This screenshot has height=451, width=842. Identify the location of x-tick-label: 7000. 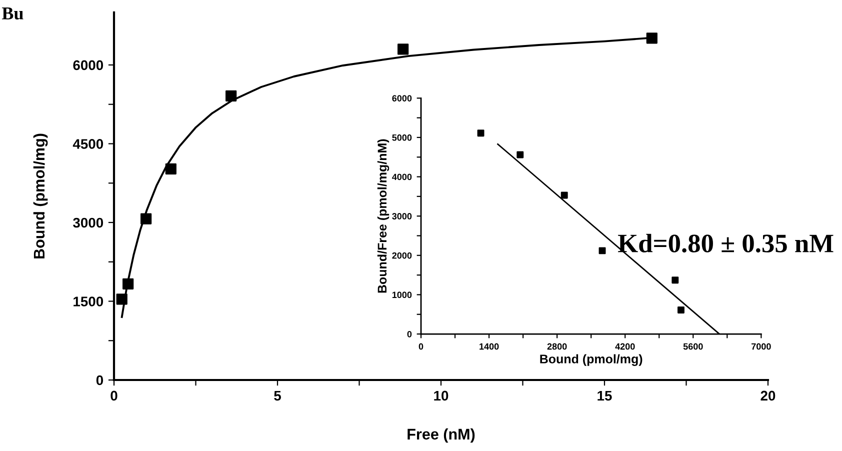
(761, 346).